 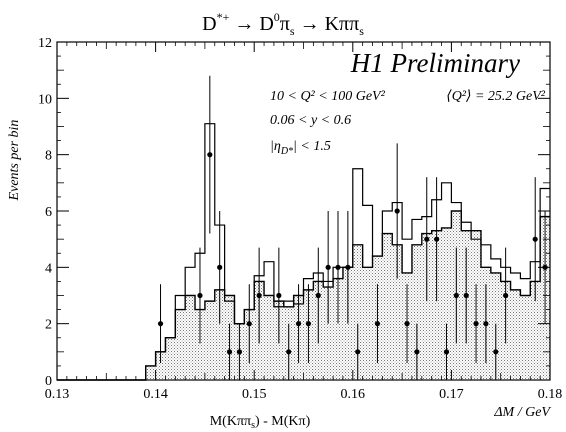 What do you see at coordinates (48, 325) in the screenshot?
I see `y-tick-label: 2` at bounding box center [48, 325].